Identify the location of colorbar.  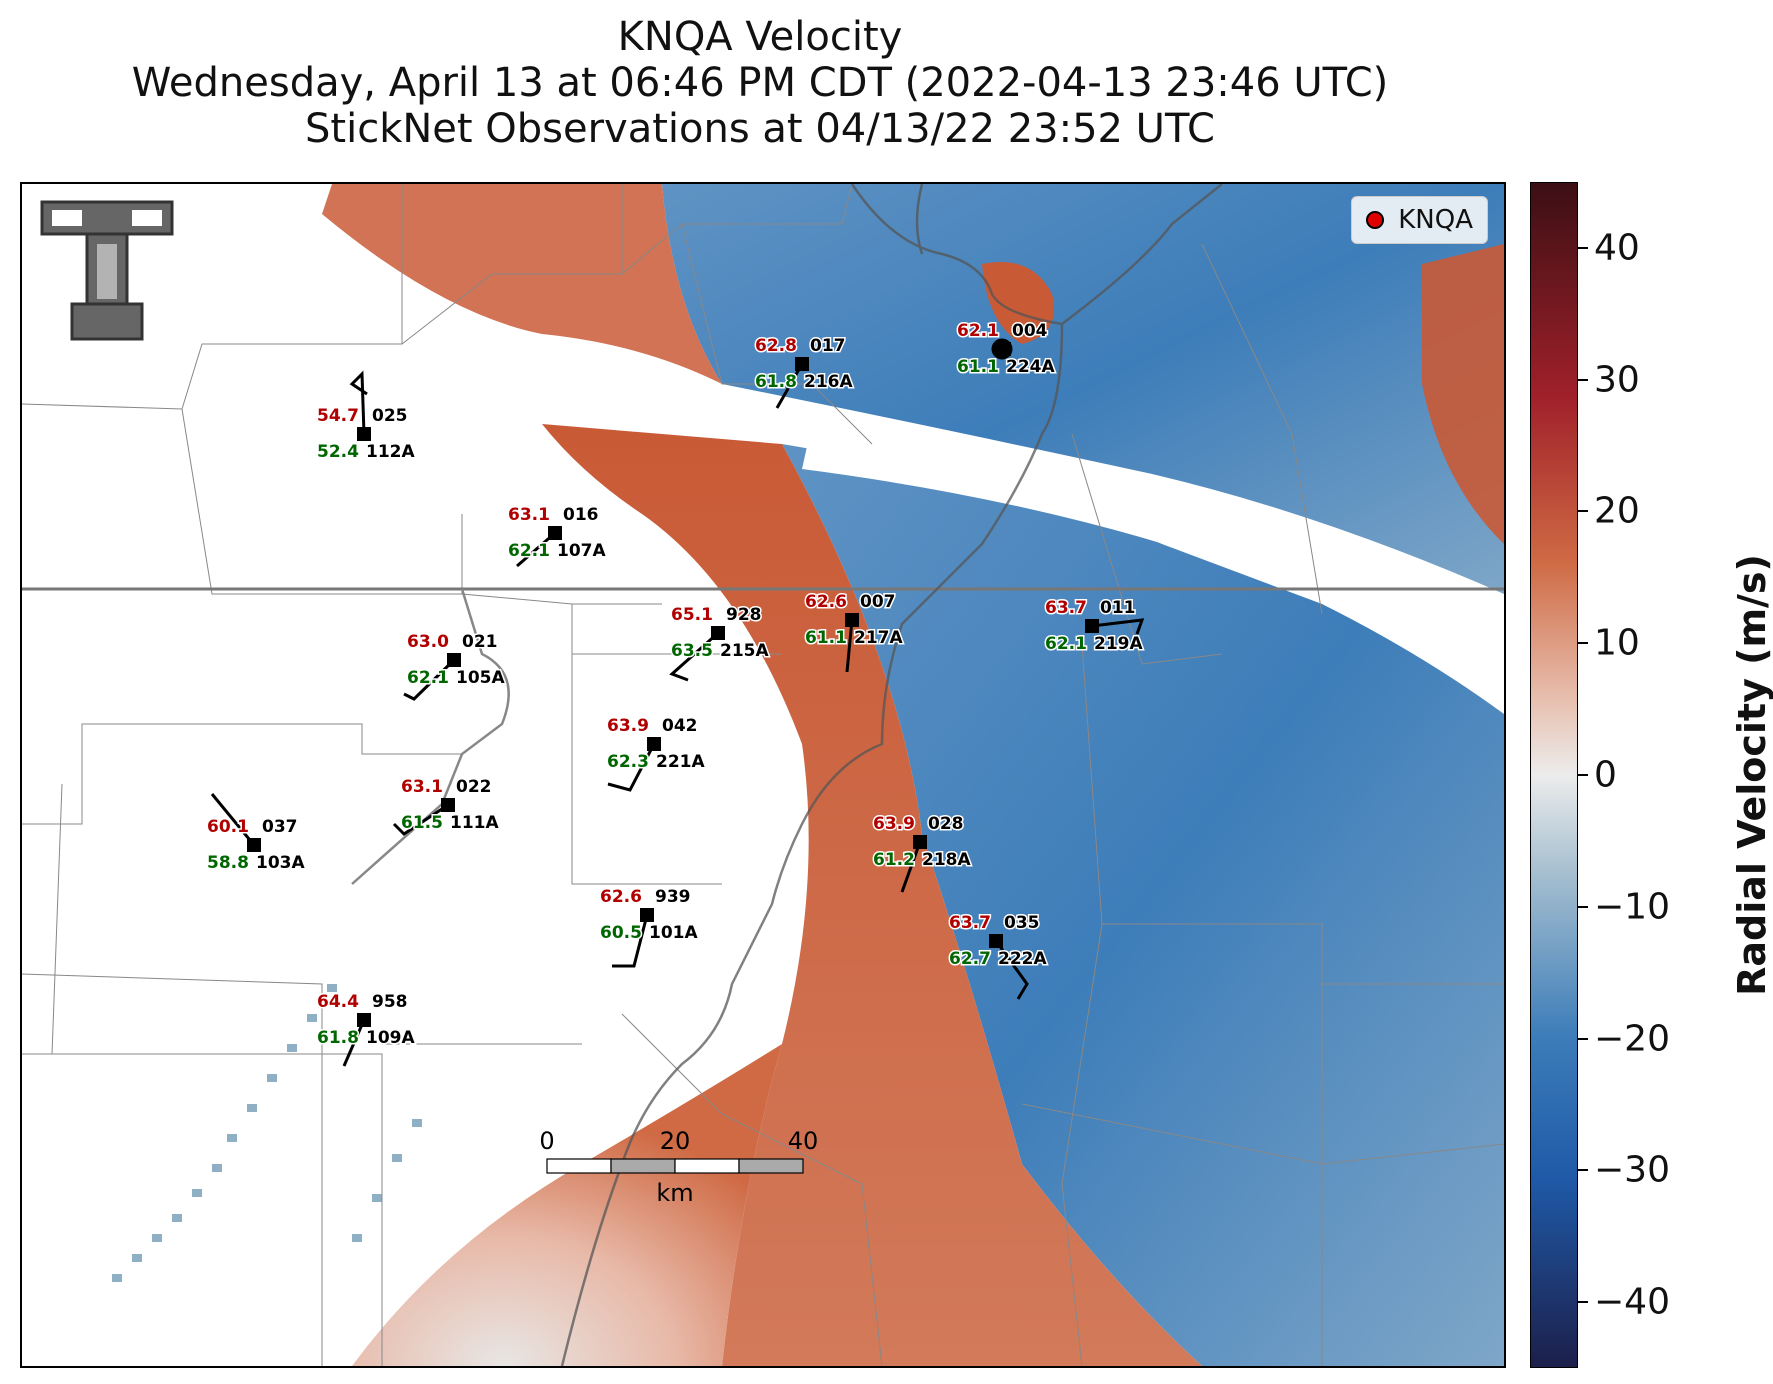
(1554, 775).